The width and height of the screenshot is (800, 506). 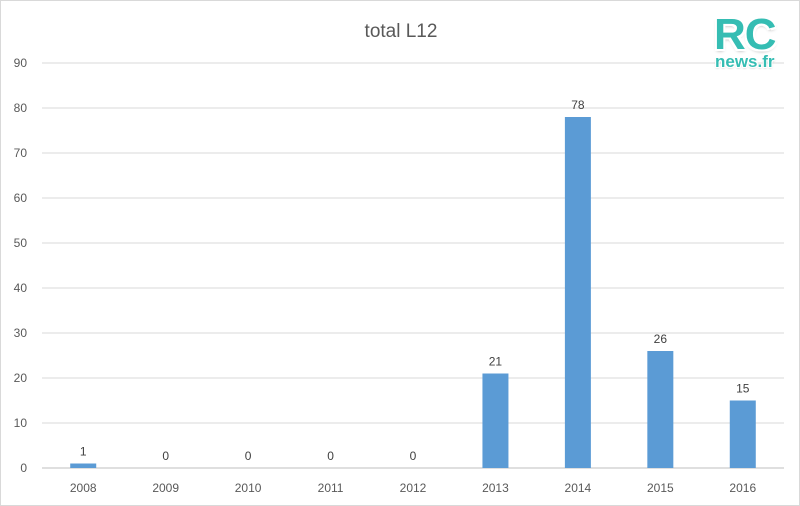 I want to click on x-axis: 2008 2009 2010 2011 2012 2013 2014 2015 2016, so click(x=413, y=488).